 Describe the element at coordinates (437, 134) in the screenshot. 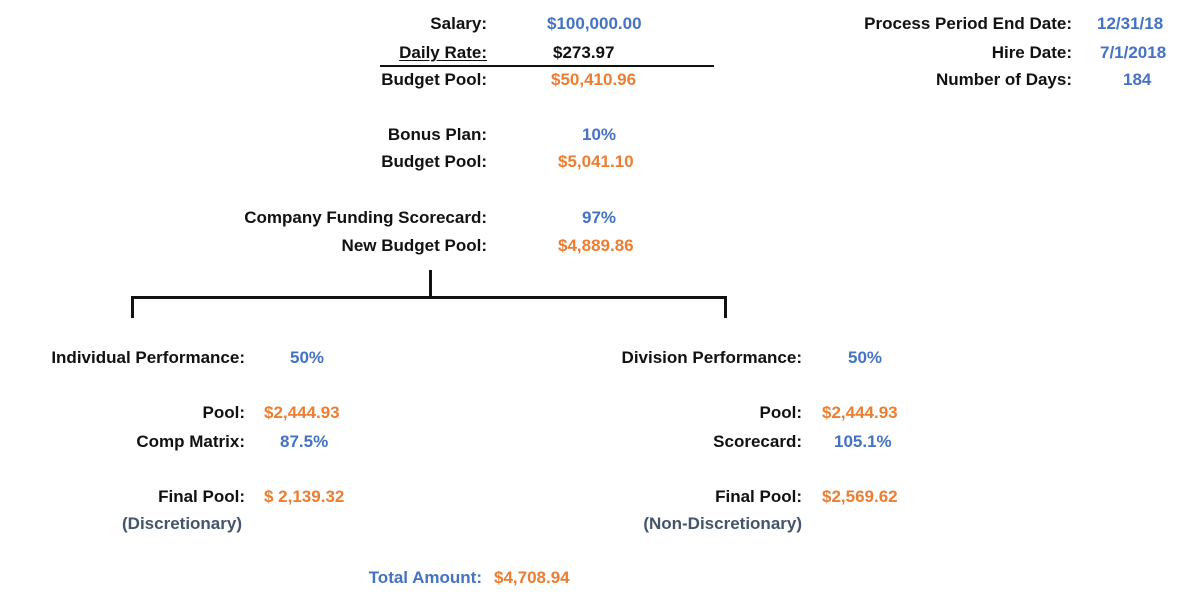

I see `bonus-plan-label: Bonus Plan:` at that location.